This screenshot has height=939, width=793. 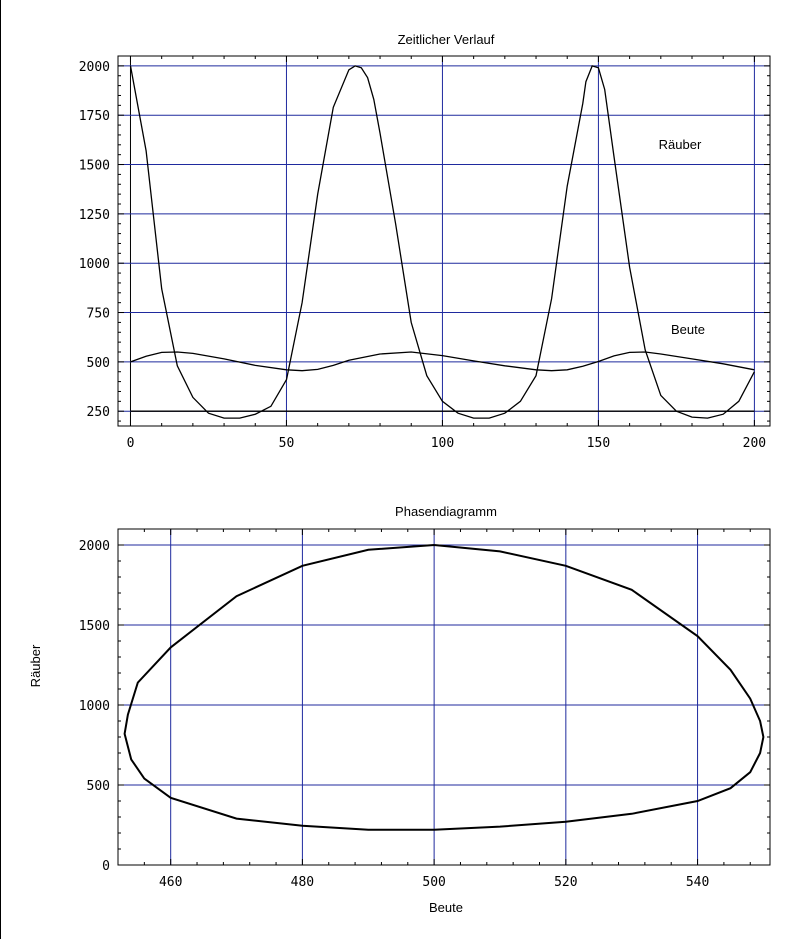 What do you see at coordinates (170, 882) in the screenshot?
I see `x-tick-label: 460` at bounding box center [170, 882].